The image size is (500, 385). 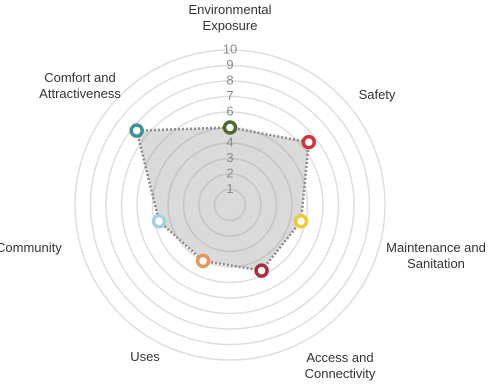 What do you see at coordinates (229, 172) in the screenshot?
I see `r-tick-label: 2` at bounding box center [229, 172].